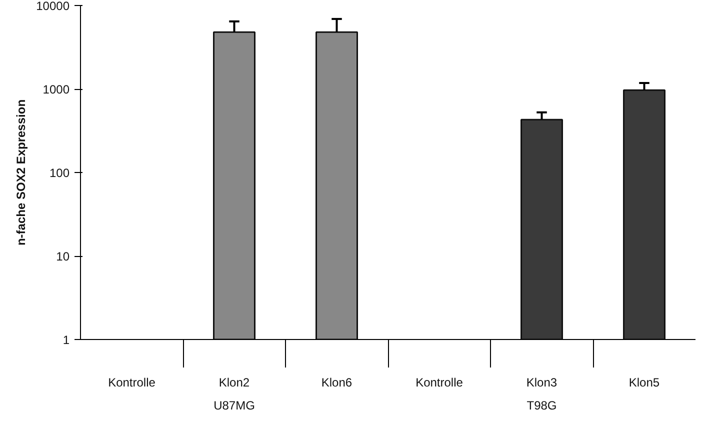 Image resolution: width=707 pixels, height=421 pixels. I want to click on y-tick-label: 1, so click(66, 340).